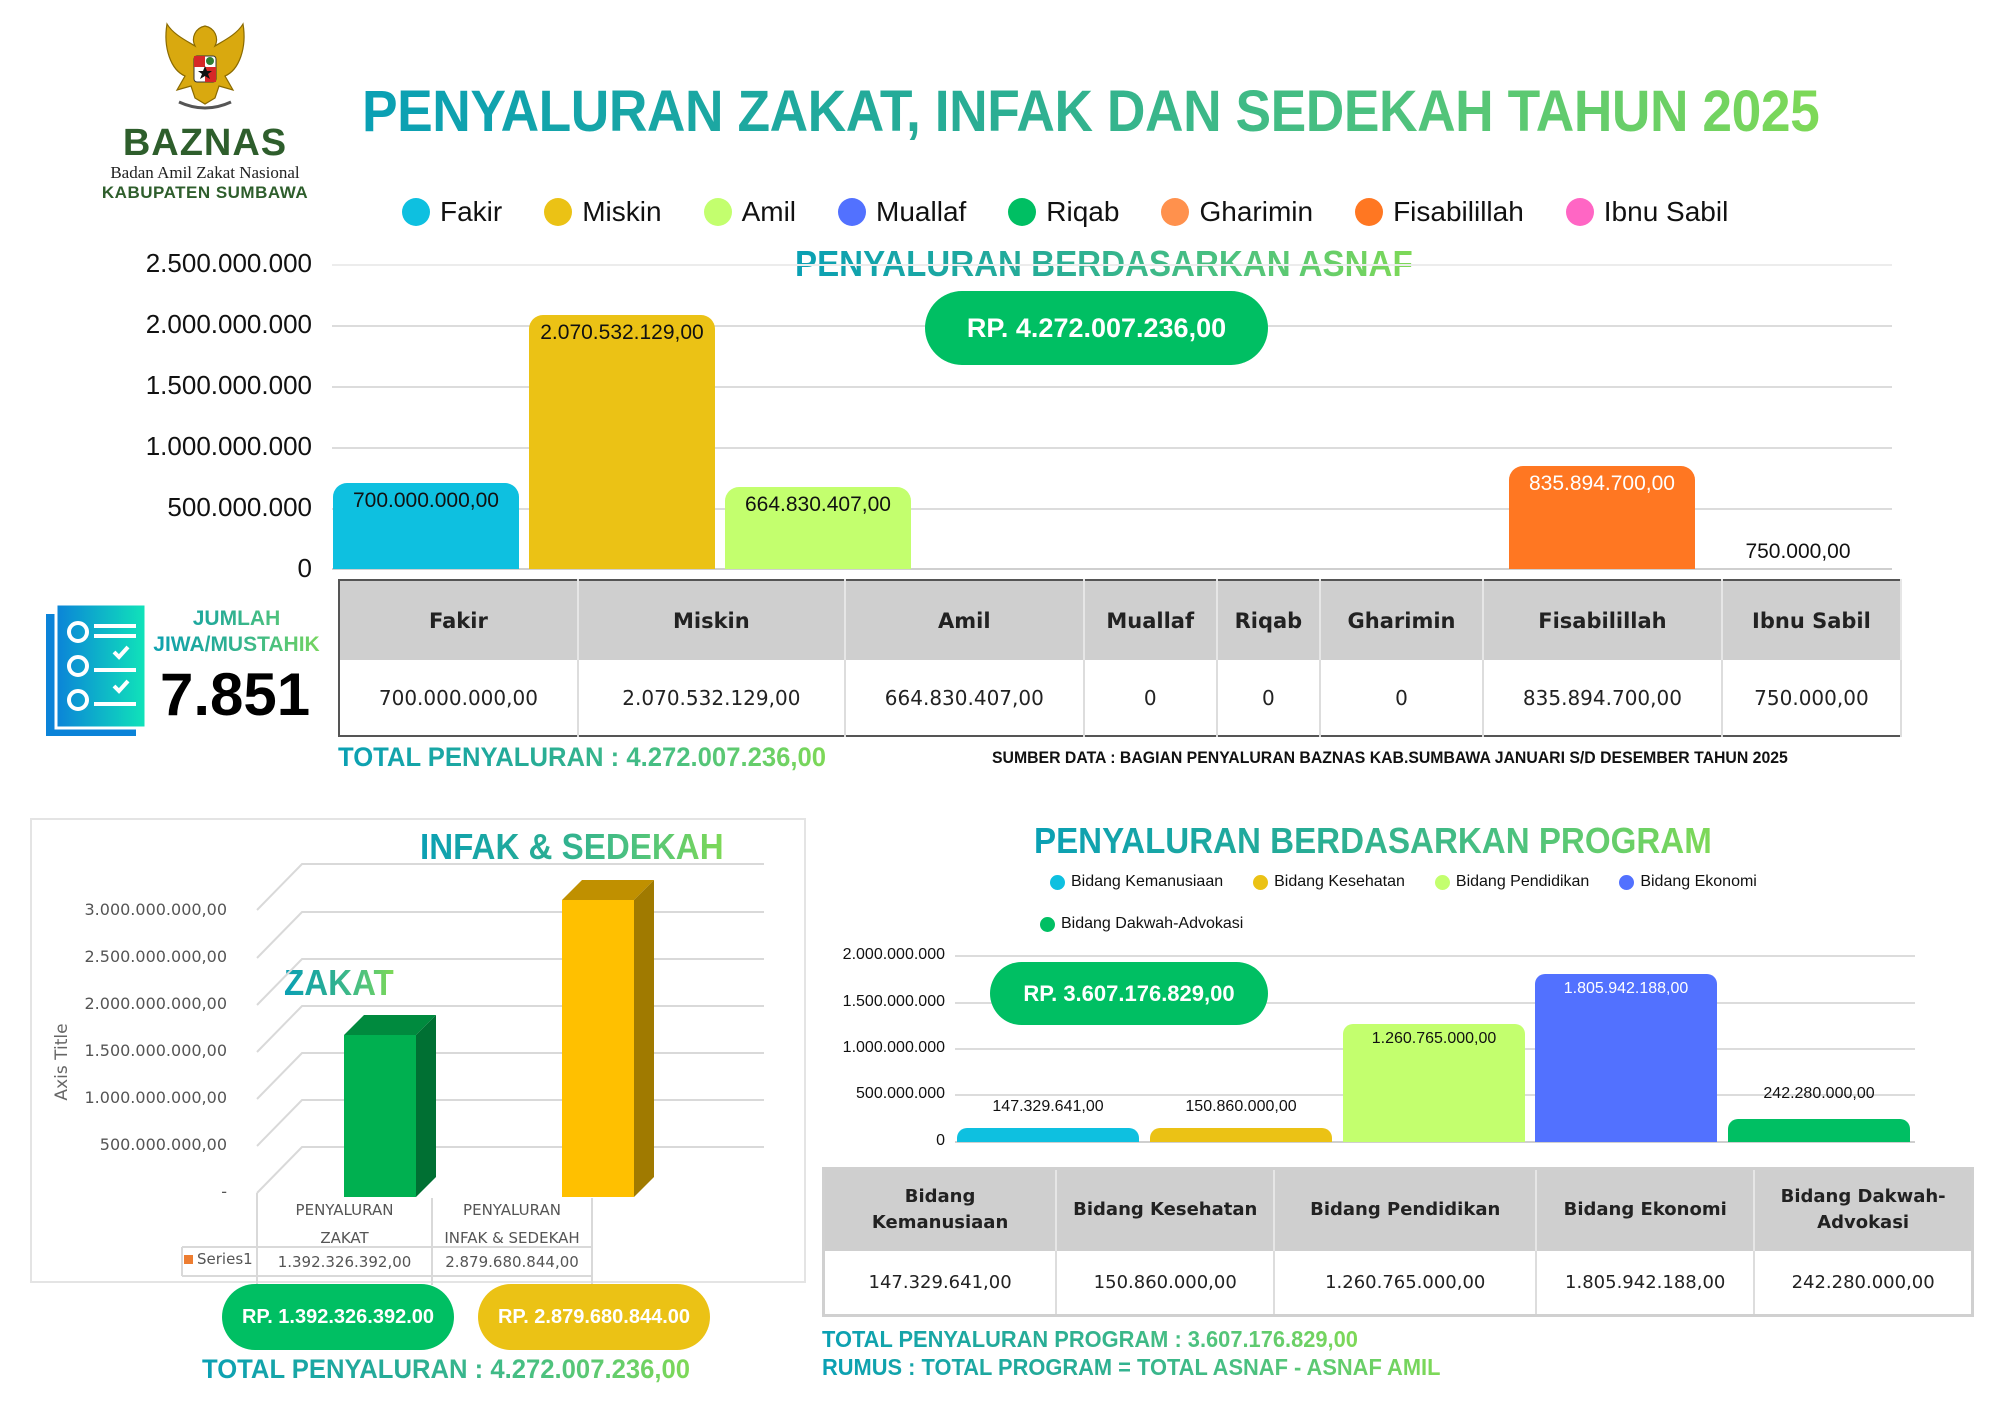 This screenshot has width=2000, height=1414. What do you see at coordinates (452, 212) in the screenshot?
I see `legend-item-fakir: Fakir` at bounding box center [452, 212].